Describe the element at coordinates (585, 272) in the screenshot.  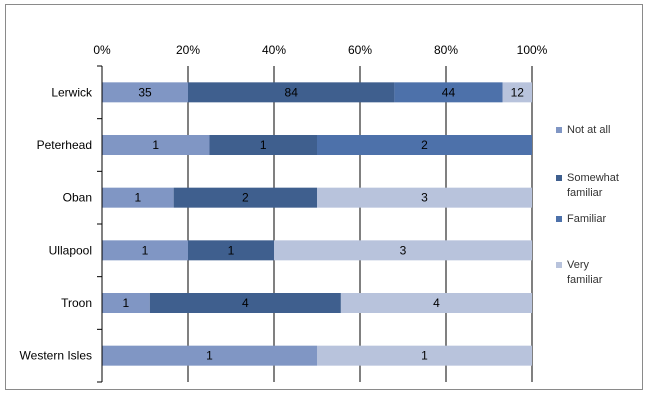
I see `legend-label: Very familiar` at that location.